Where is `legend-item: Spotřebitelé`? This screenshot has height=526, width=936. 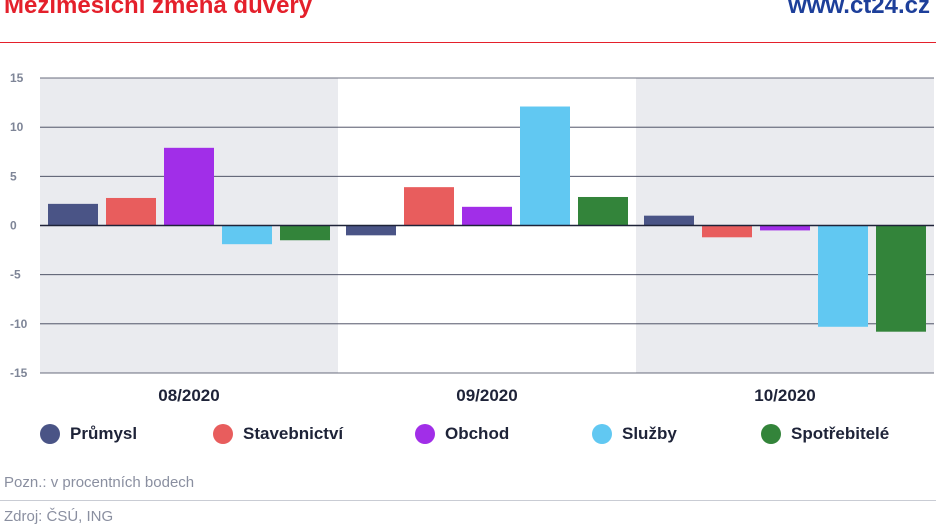
legend-item: Spotřebitelé is located at coordinates (825, 434).